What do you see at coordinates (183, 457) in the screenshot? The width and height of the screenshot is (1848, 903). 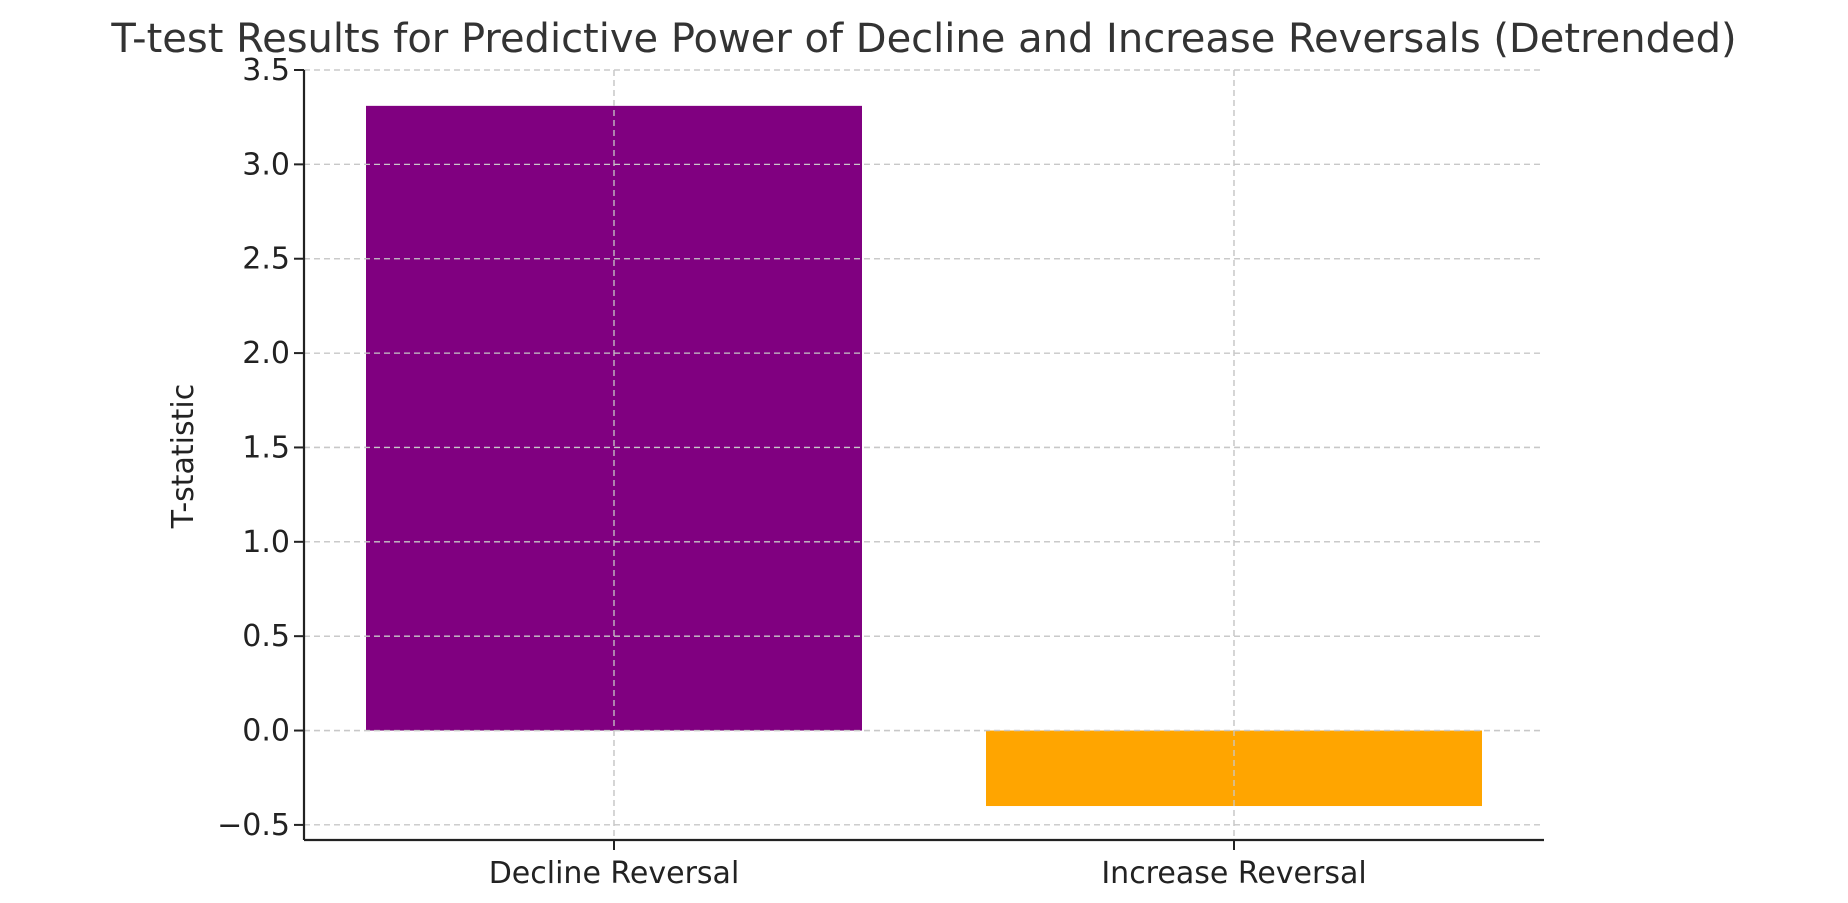 I see `y-axis-label: T-statistic` at bounding box center [183, 457].